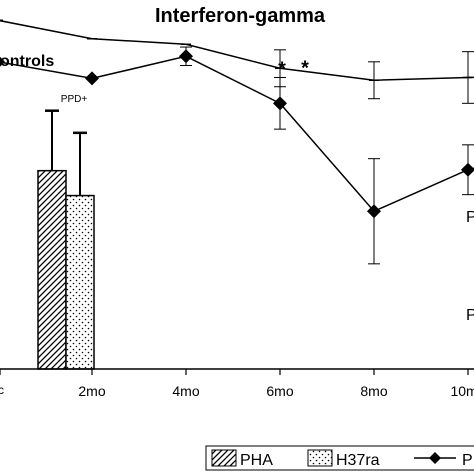 The width and height of the screenshot is (474, 474). I want to click on right-edge-labels: PP, so click(470, 266).